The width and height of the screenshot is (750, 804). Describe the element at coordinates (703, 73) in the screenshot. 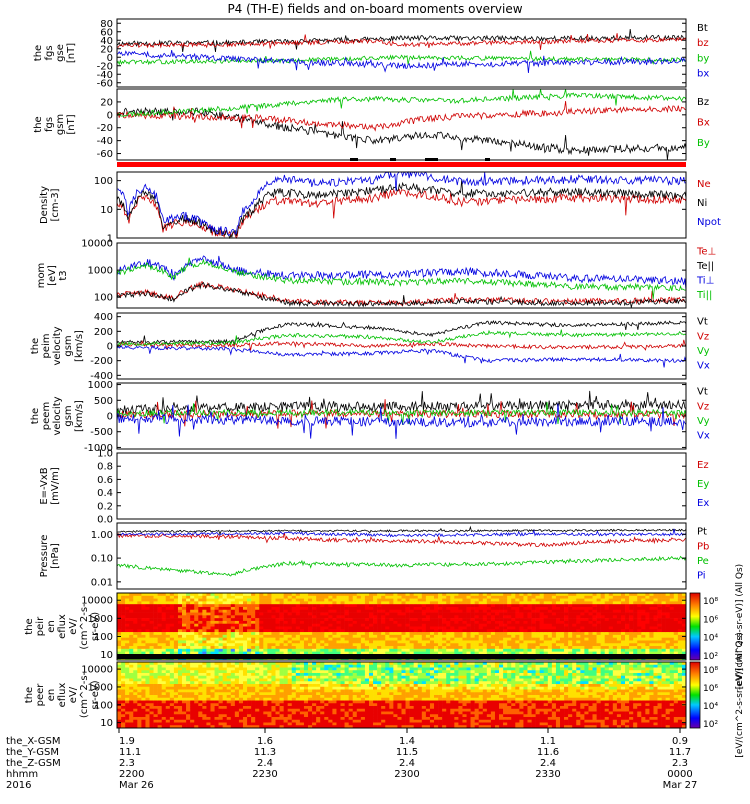

I see `legend-bx: bx` at that location.